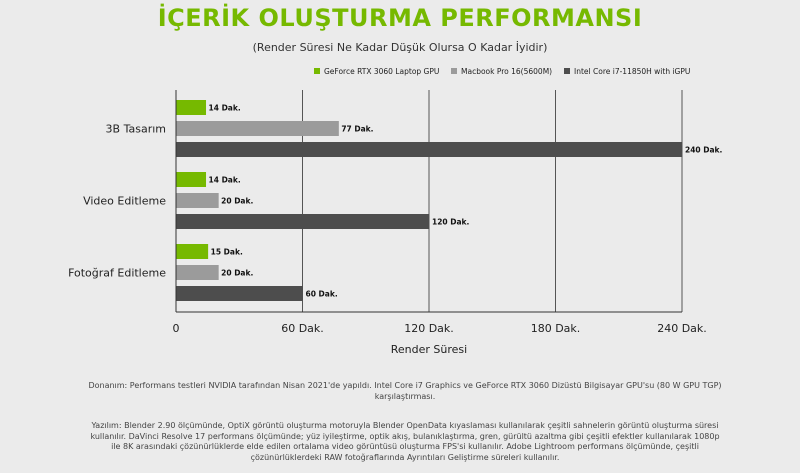 Image resolution: width=800 pixels, height=473 pixels. I want to click on category-label: Video Editleme, so click(124, 201).